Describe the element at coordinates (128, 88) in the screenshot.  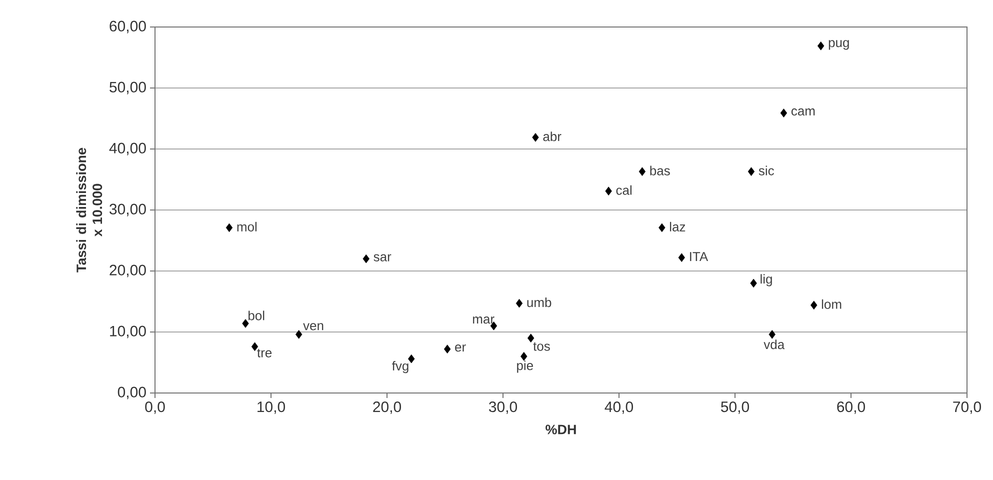
I see `y-tick-label: 50,00` at that location.